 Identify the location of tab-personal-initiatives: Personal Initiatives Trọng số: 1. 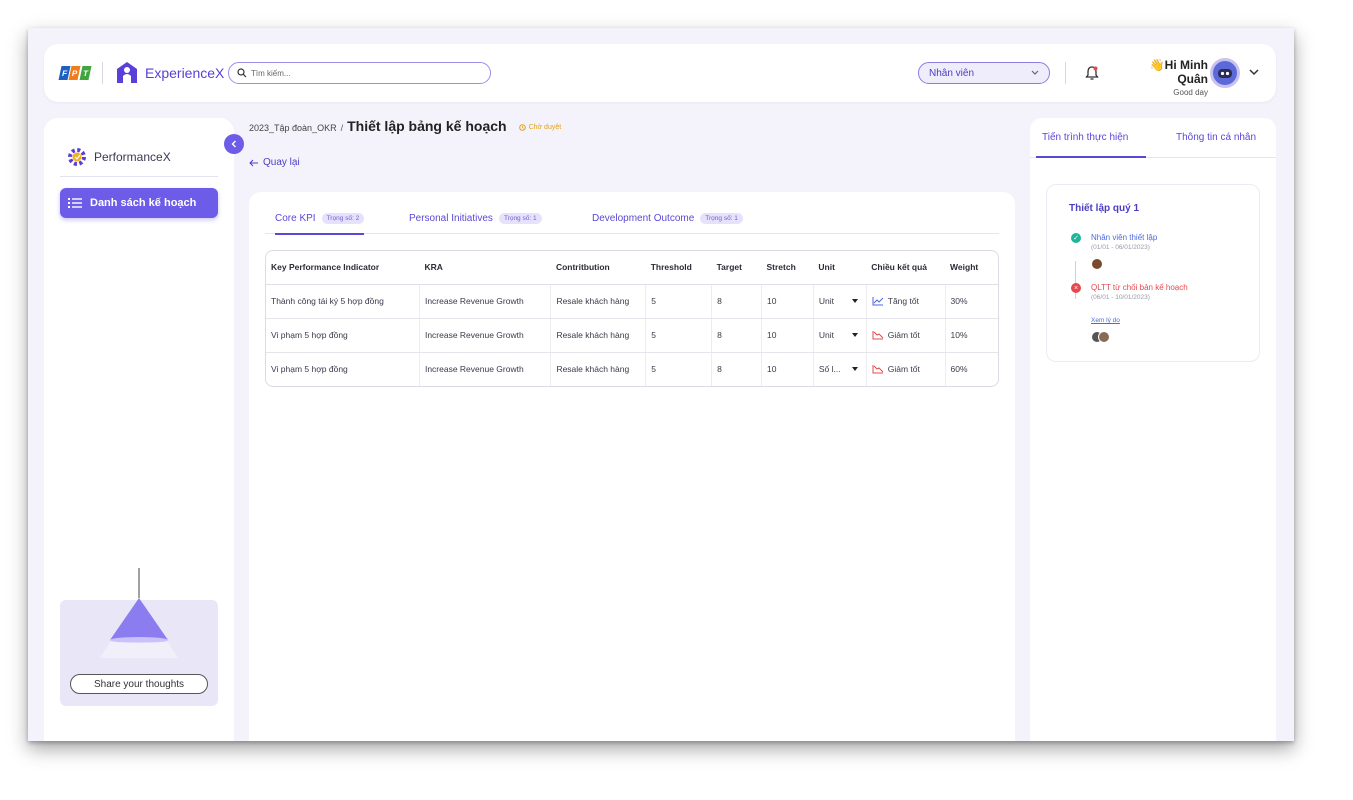
(475, 218).